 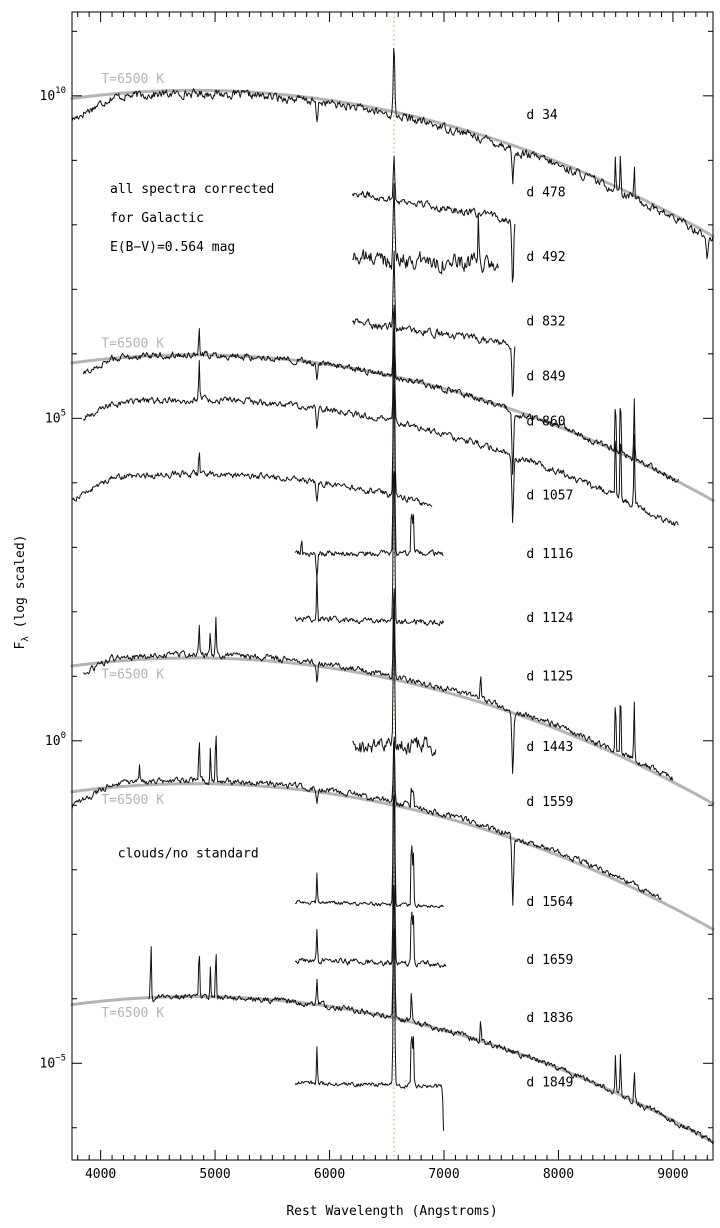 I want to click on spectrum-label: d 1849, so click(x=549, y=1083).